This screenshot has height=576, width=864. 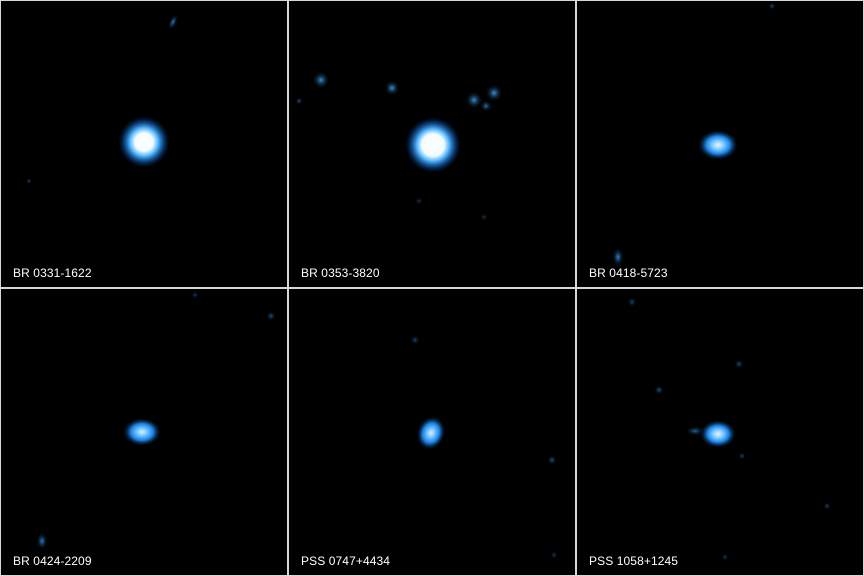 What do you see at coordinates (52, 561) in the screenshot?
I see `panel-label: BR 0424-2209` at bounding box center [52, 561].